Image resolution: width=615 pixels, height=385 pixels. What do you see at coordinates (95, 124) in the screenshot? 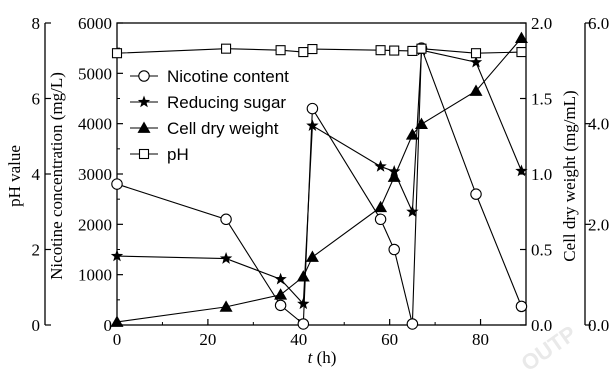
I see `nicotine-tick-label: 4000` at bounding box center [95, 124].